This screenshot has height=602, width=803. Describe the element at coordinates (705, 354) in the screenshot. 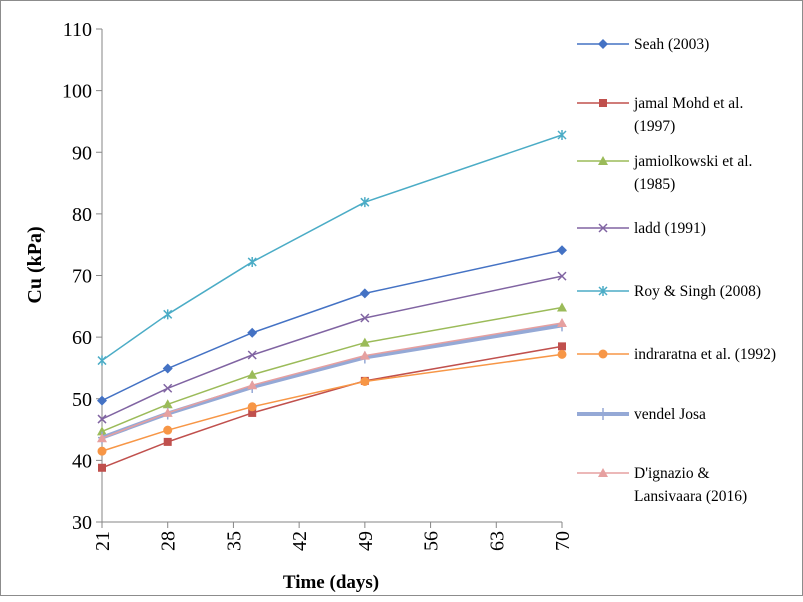

I see `legend-label: indraratna et al. (1992)` at that location.